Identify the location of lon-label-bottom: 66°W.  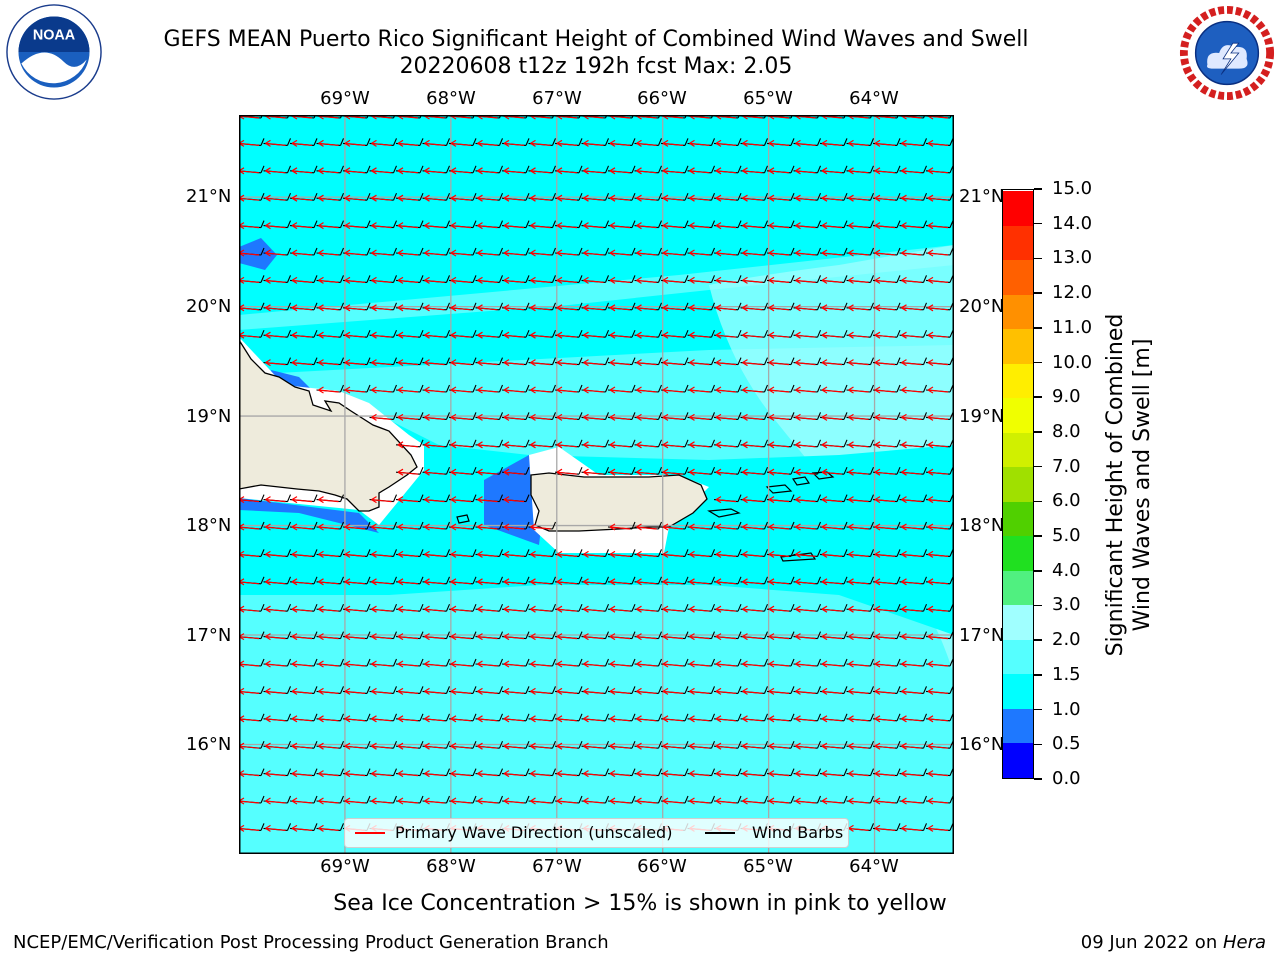
(662, 866).